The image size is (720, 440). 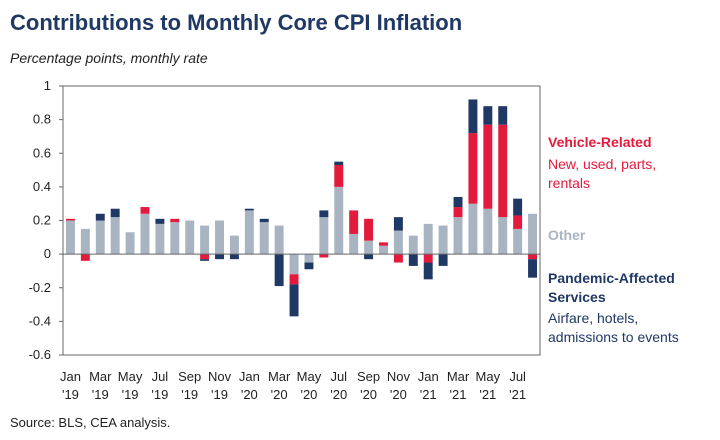 What do you see at coordinates (611, 278) in the screenshot?
I see `legend-pandemic-title: Pandemic-Affected` at bounding box center [611, 278].